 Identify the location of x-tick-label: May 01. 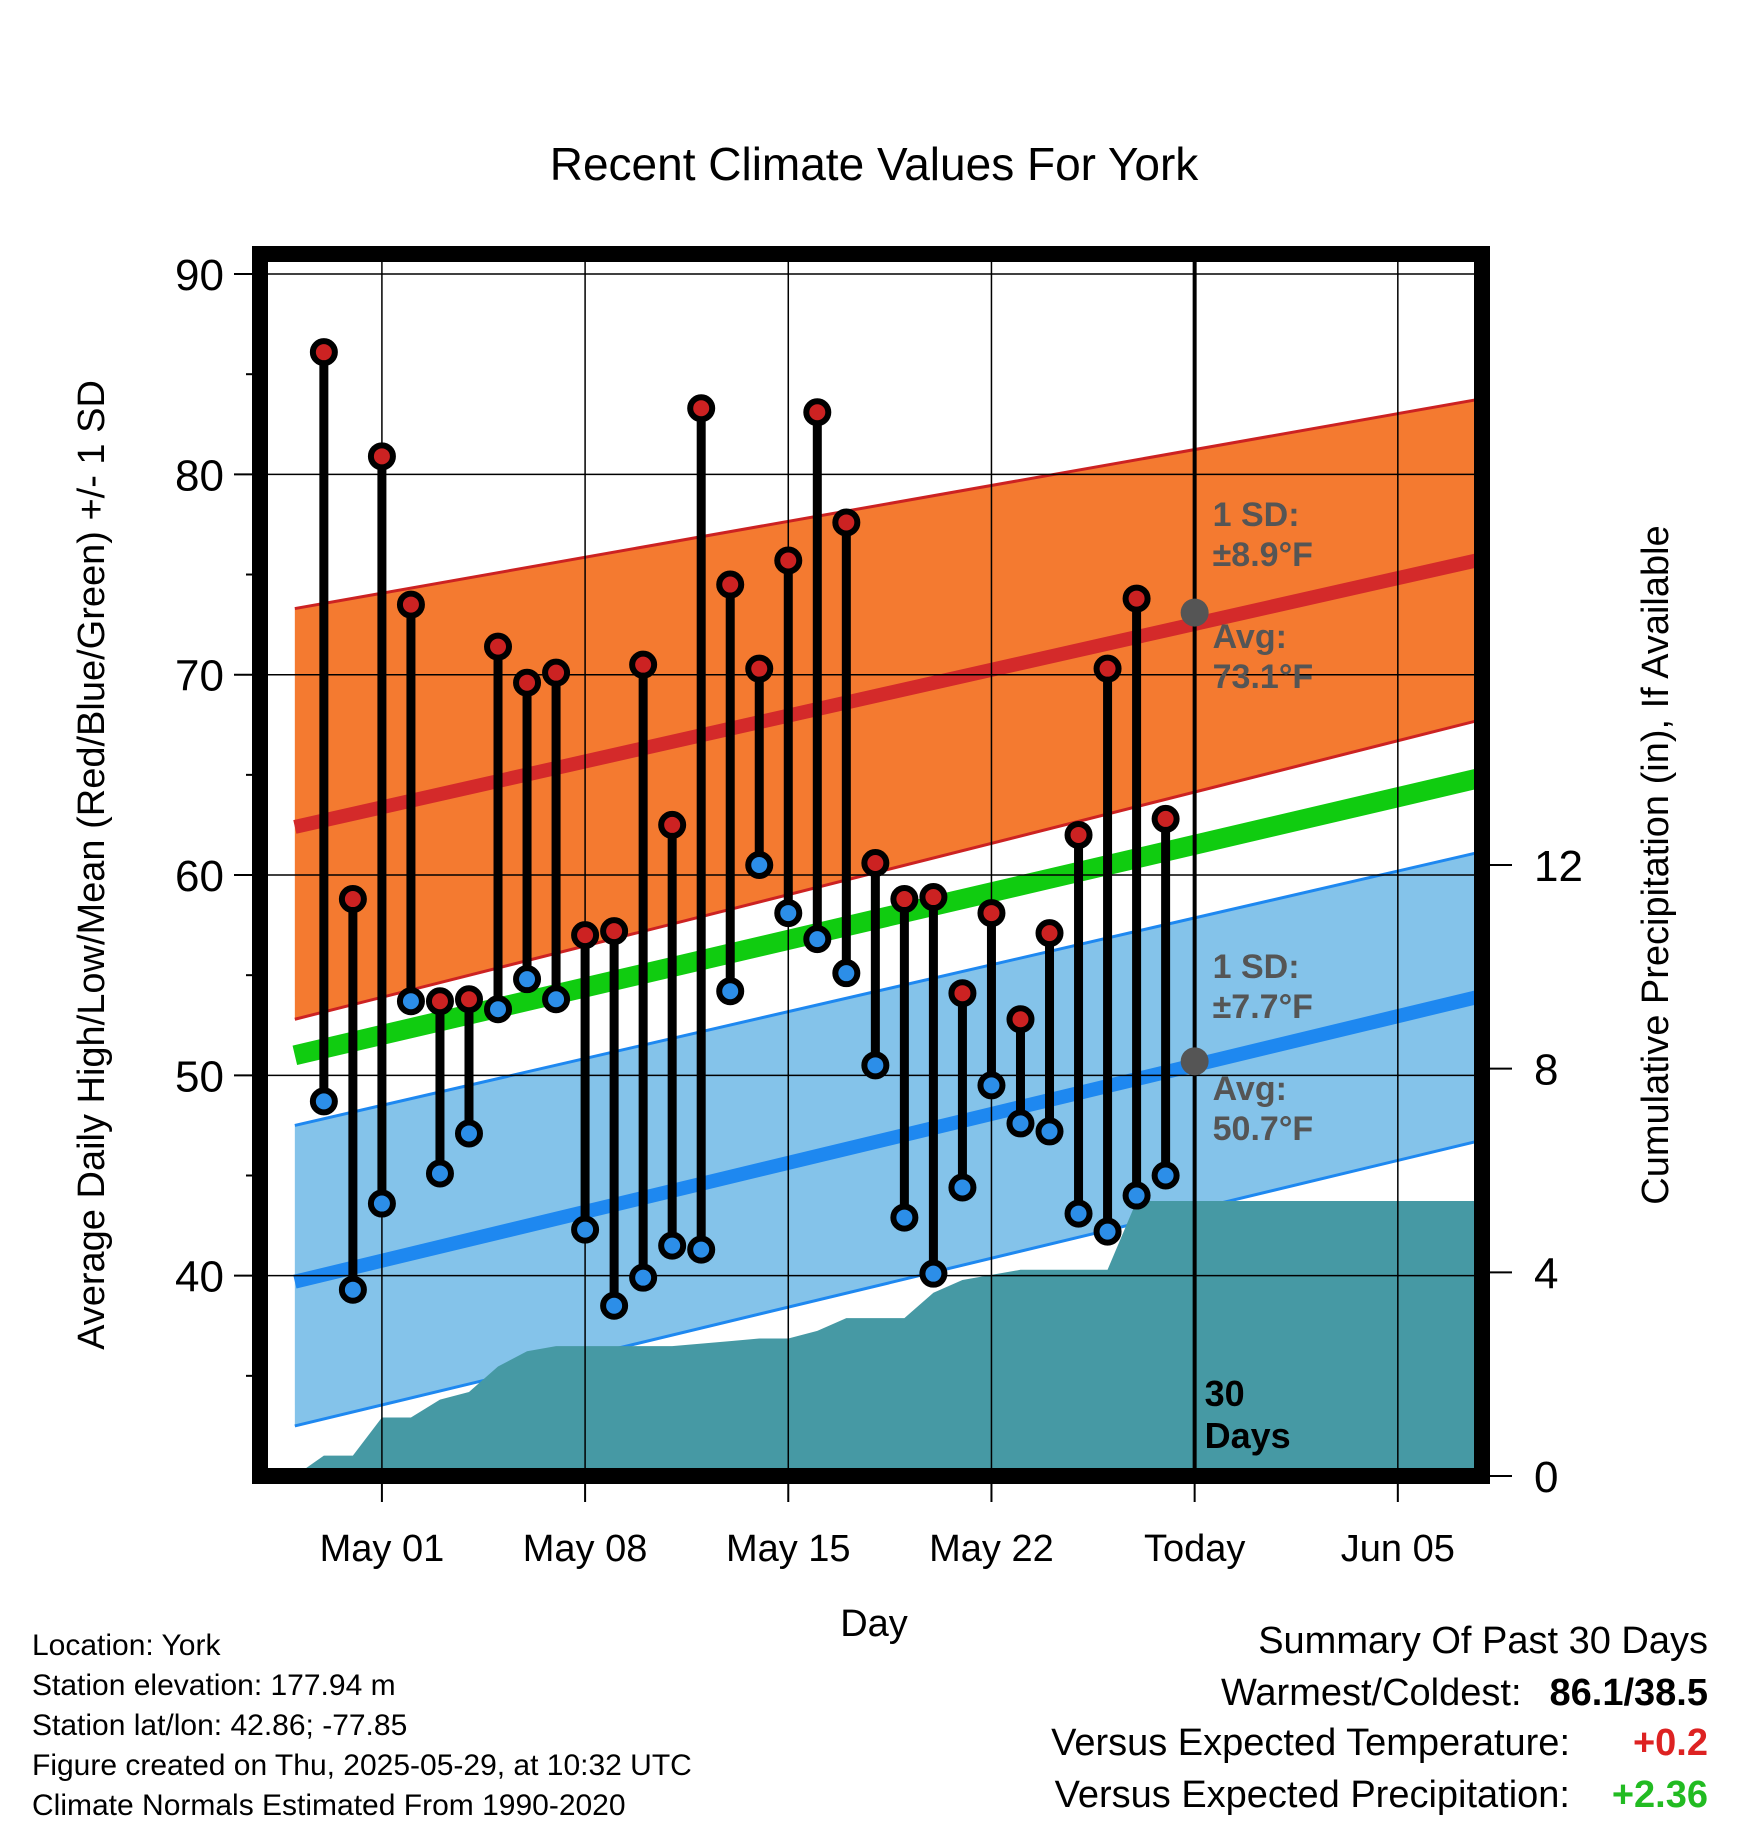
(382, 1549).